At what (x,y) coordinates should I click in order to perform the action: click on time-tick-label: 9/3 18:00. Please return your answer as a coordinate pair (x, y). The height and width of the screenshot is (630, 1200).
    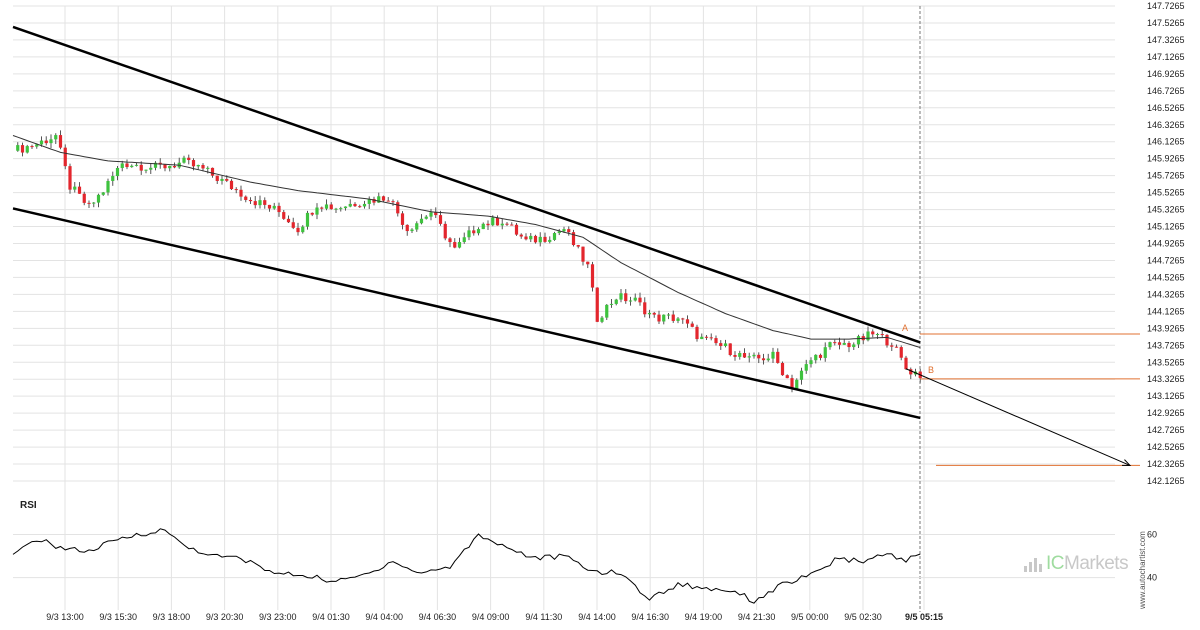
    Looking at the image, I should click on (172, 617).